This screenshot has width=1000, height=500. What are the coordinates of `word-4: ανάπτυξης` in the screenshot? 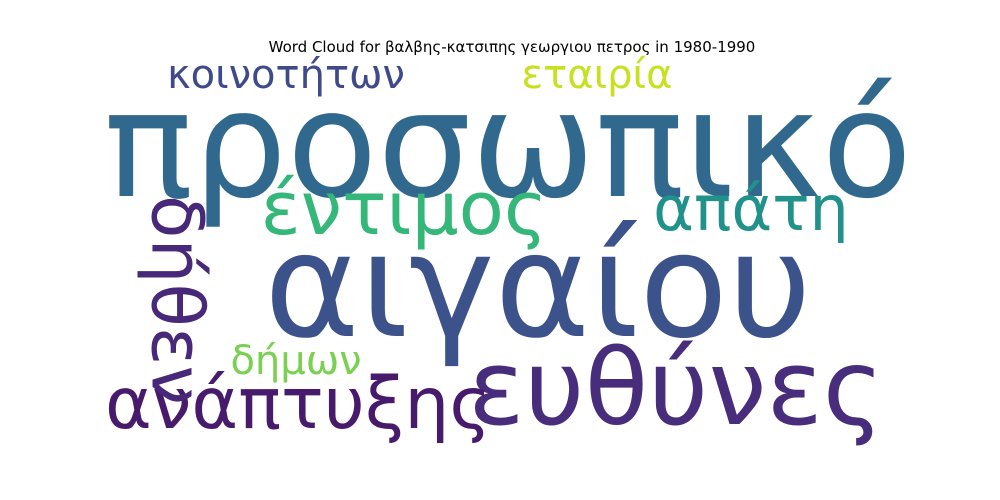 It's located at (298, 403).